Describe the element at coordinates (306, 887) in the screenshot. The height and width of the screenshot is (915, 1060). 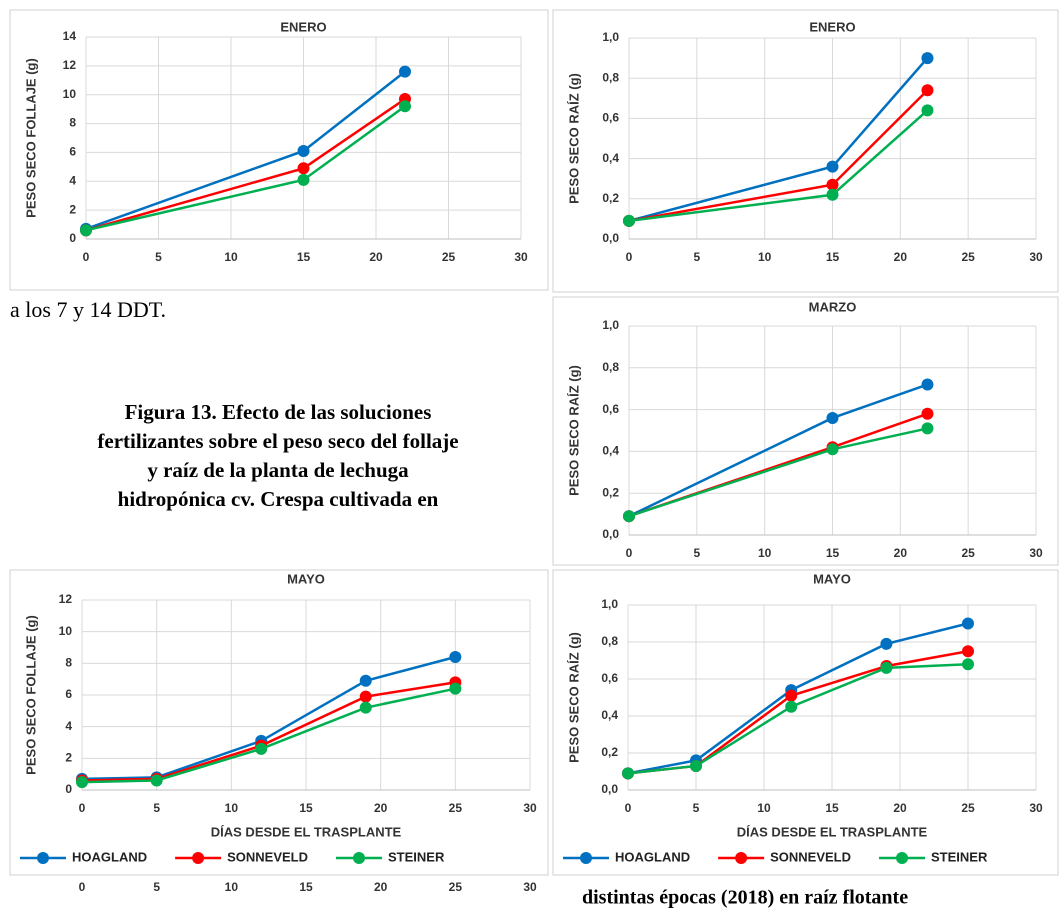
I see `overlapped-tick-label: 15` at that location.